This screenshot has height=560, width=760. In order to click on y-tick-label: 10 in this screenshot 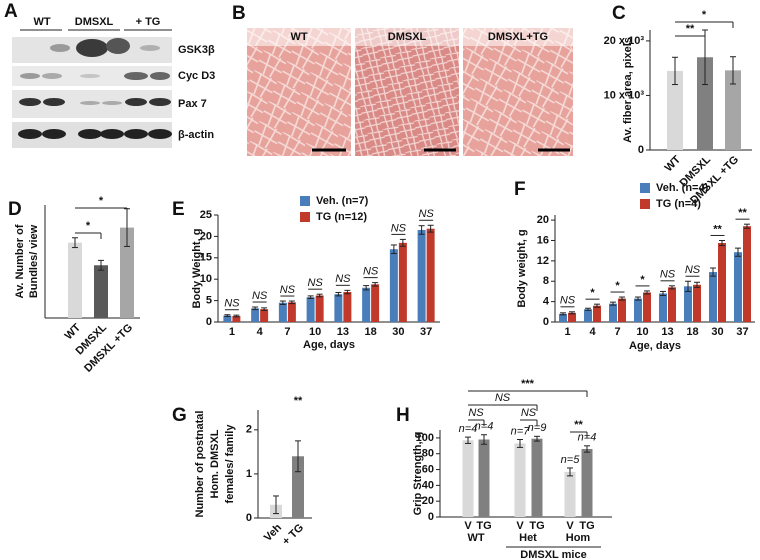, I will do `click(206, 279)`.